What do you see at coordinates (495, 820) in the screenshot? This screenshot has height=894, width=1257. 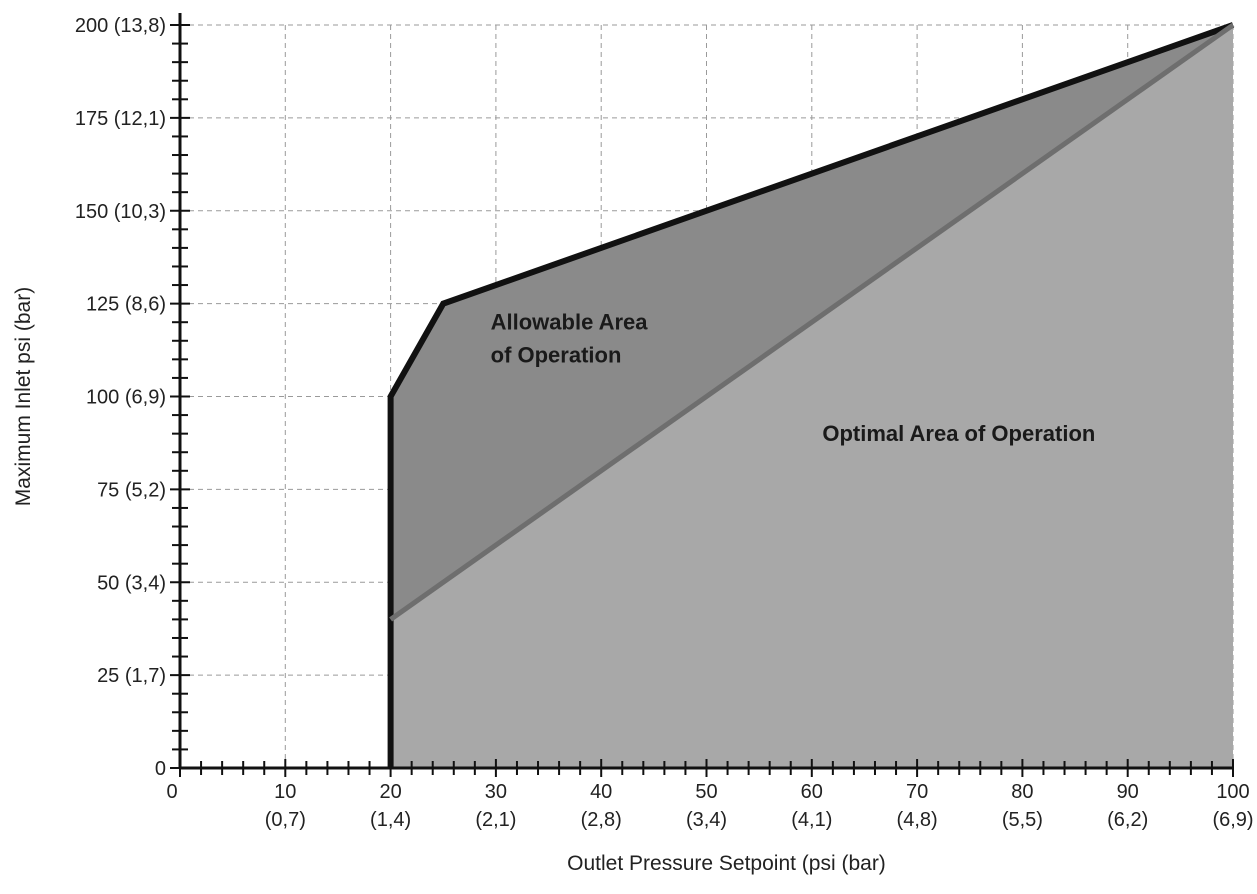 I see `x-tick-sublabel: (2,1)` at bounding box center [495, 820].